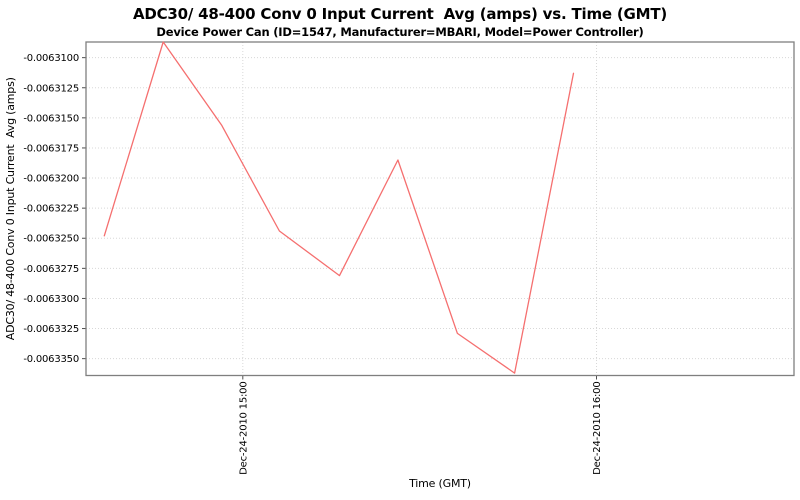  What do you see at coordinates (51, 299) in the screenshot?
I see `y-tick-label: -0.0063300` at bounding box center [51, 299].